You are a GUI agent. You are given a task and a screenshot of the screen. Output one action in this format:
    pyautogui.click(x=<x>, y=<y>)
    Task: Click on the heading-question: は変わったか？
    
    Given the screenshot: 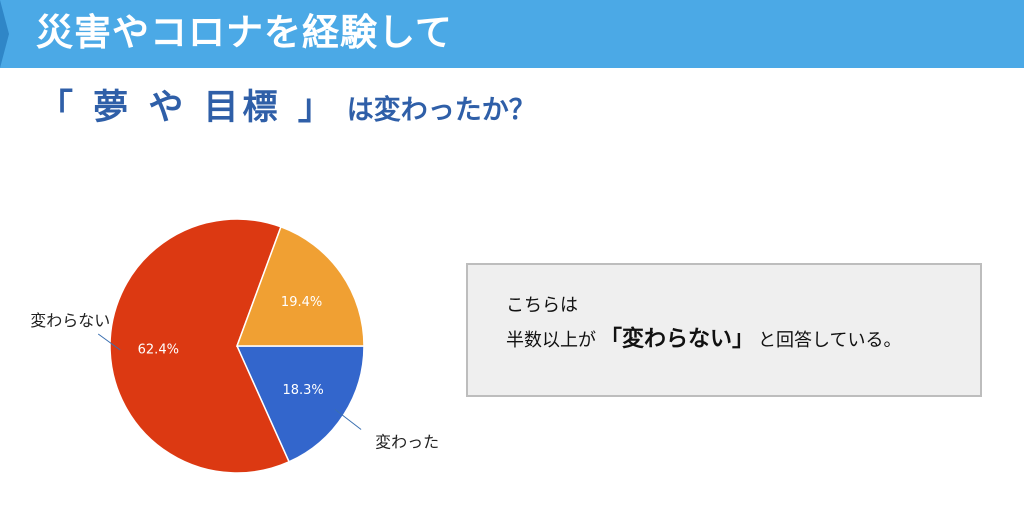 What is the action you would take?
    pyautogui.click(x=441, y=110)
    